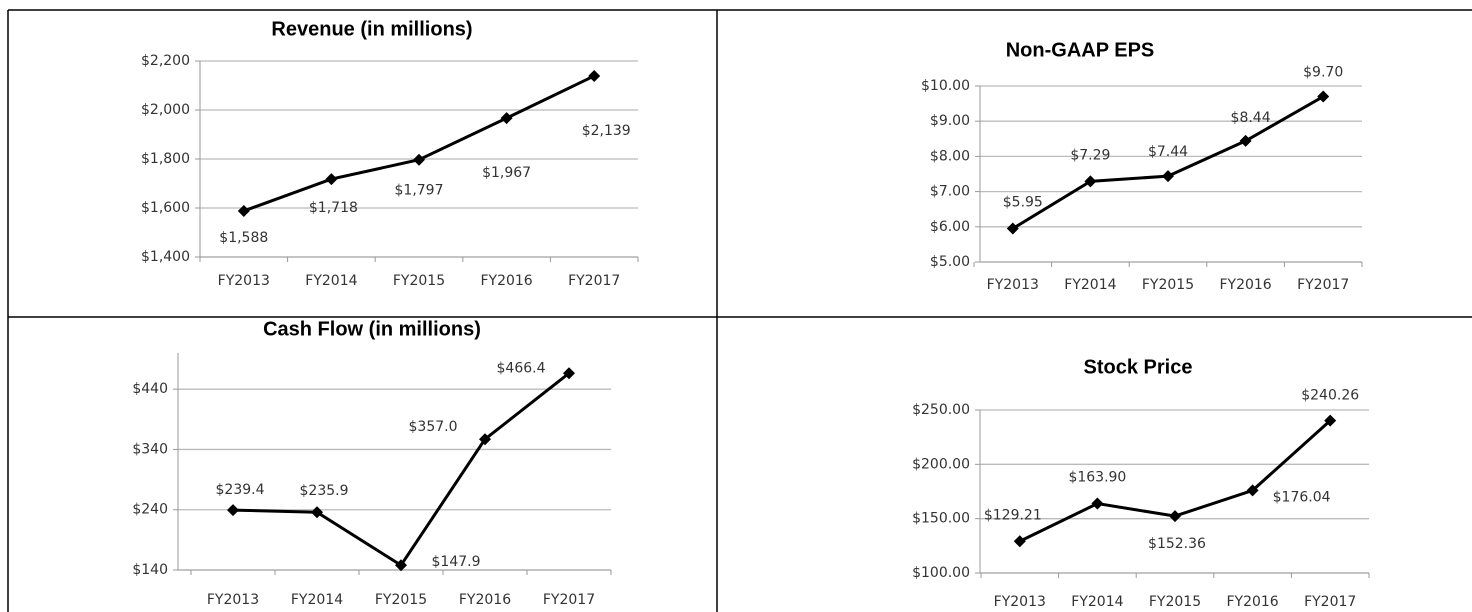 The width and height of the screenshot is (1472, 612). I want to click on data-label: $235.9, so click(324, 491).